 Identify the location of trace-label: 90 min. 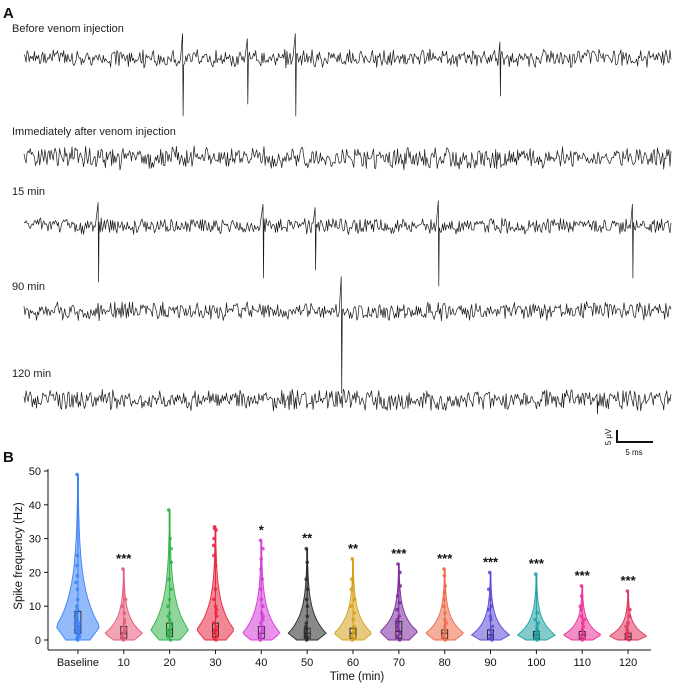
(28, 287).